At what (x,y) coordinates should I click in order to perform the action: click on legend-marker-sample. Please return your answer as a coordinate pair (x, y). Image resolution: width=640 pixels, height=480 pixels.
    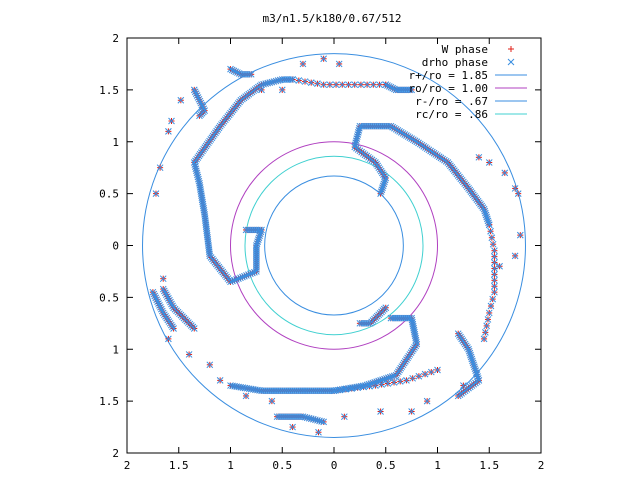
    Looking at the image, I should click on (511, 62).